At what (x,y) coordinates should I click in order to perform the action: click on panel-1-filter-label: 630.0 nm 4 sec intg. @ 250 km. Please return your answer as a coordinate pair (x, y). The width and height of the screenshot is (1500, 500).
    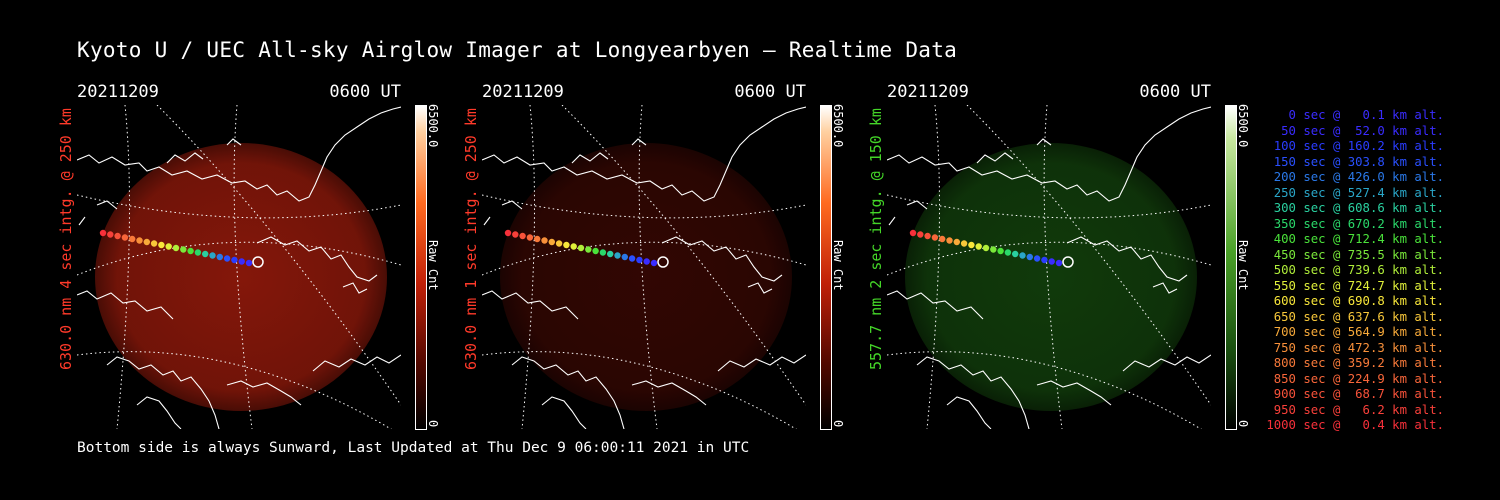
    Looking at the image, I should click on (66, 239).